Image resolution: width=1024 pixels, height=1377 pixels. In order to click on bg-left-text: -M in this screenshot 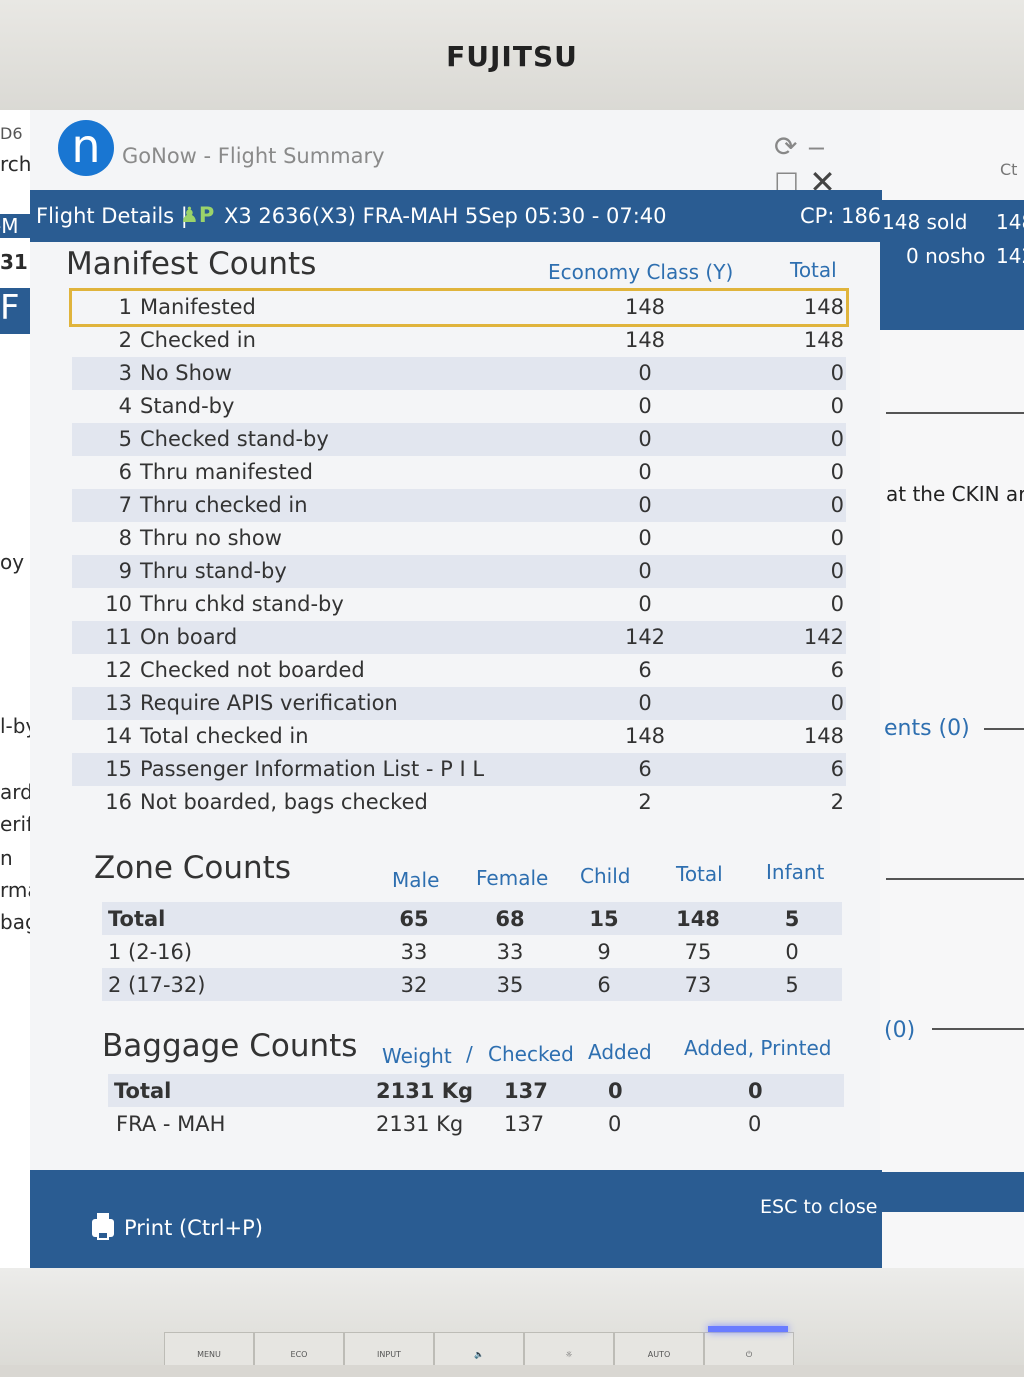, I will do `click(15, 226)`.